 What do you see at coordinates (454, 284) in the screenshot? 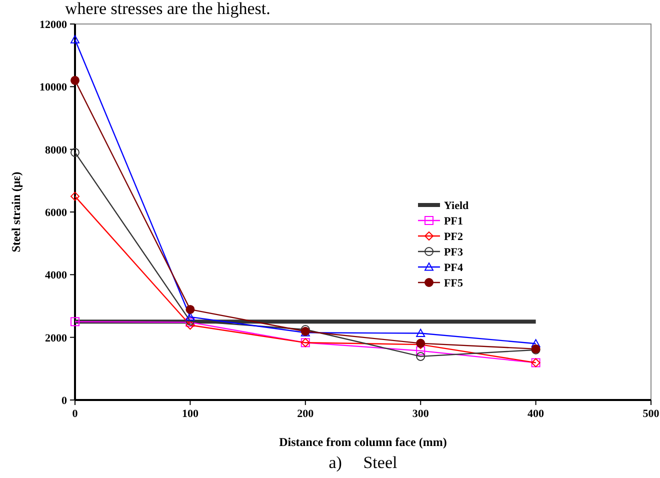
I see `legend-label: FF5` at bounding box center [454, 284].